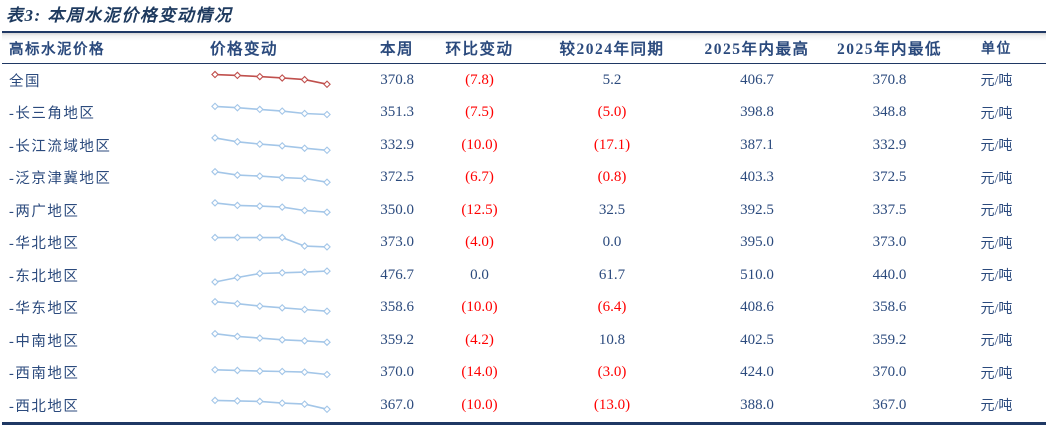 The image size is (1048, 447). Describe the element at coordinates (757, 112) in the screenshot. I see `ytd-high-value: 398.8` at that location.